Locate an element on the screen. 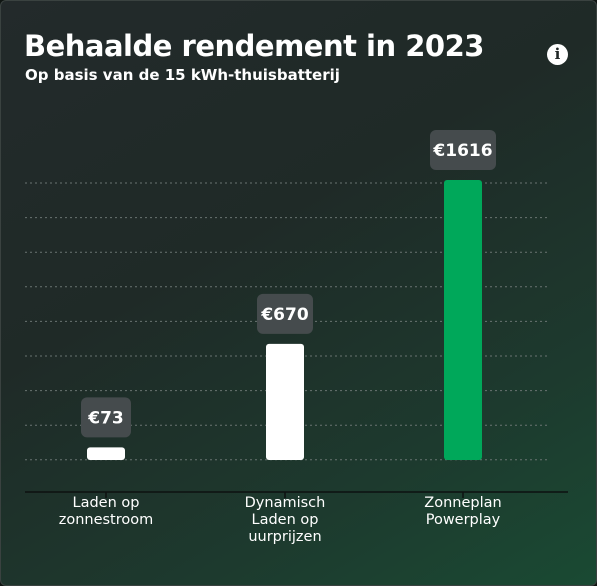  x-tick-label: Laden op zonnestroom is located at coordinates (106, 512).